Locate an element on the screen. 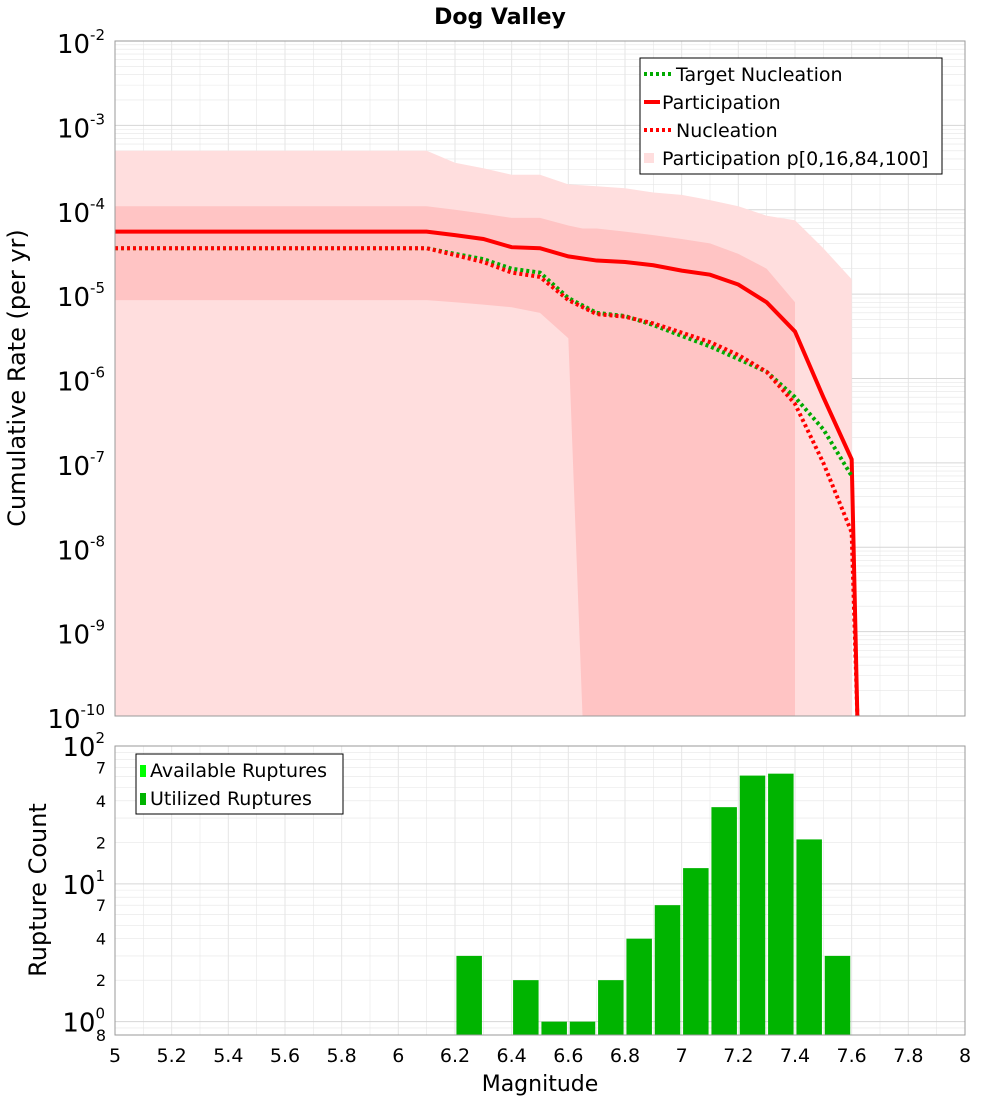  rate-y-tick-label: 10⁻⁸ is located at coordinates (81, 549).